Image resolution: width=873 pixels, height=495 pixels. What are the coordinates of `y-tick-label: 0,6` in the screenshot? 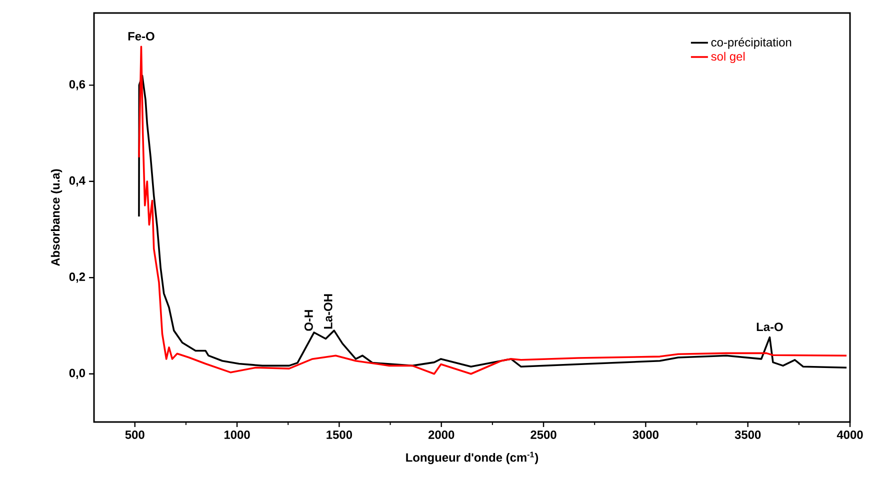 It's located at (77, 85).